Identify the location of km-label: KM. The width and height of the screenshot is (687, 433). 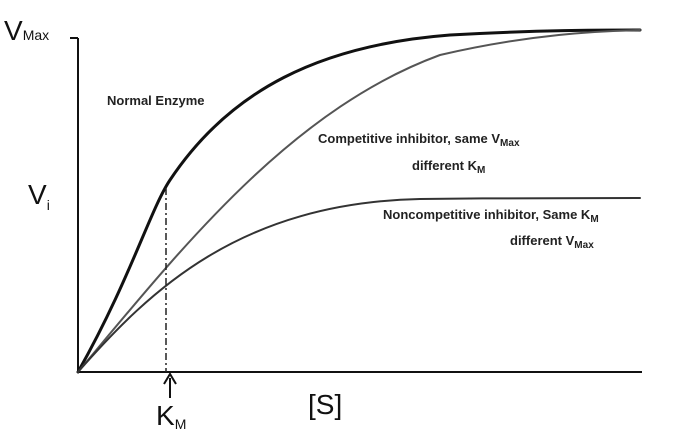
(171, 416).